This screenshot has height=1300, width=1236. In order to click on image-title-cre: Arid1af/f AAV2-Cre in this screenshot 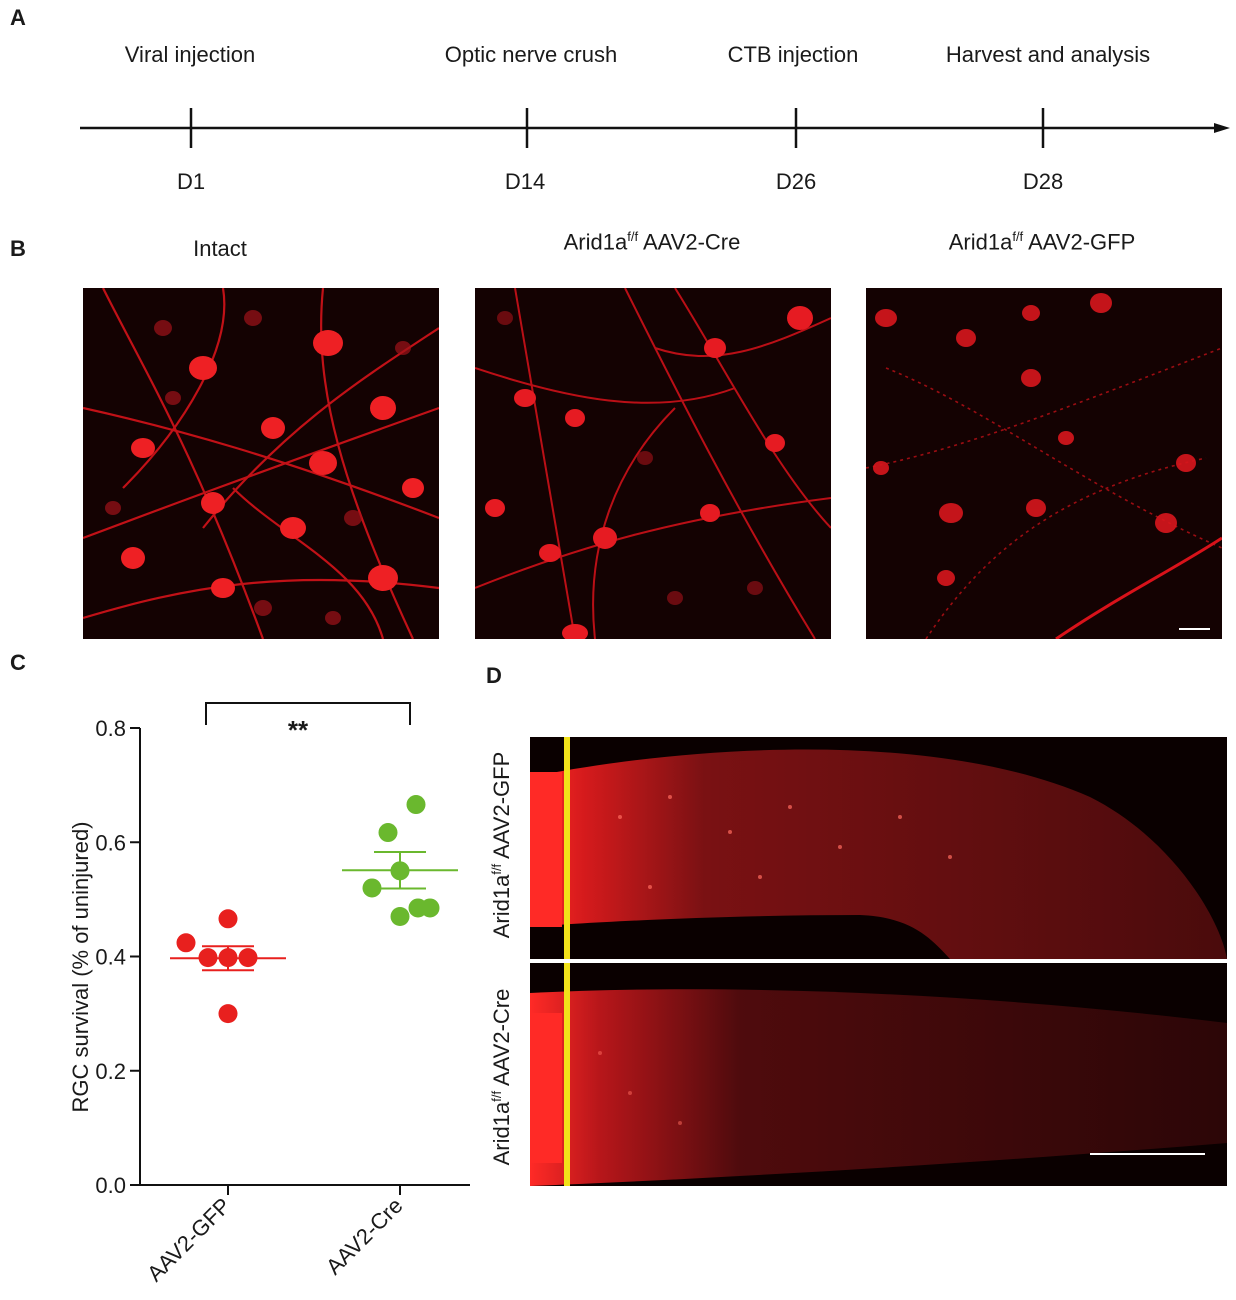, I will do `click(652, 242)`.